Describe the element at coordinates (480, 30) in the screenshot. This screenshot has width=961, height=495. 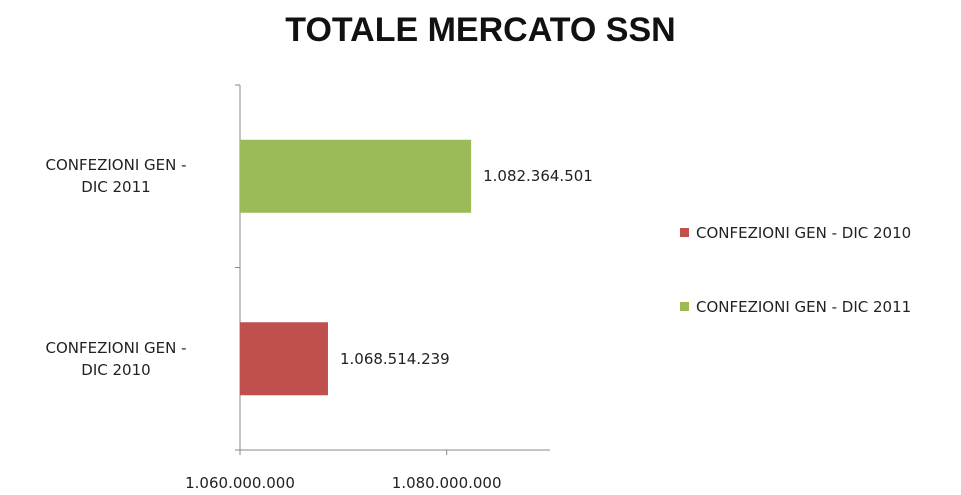
I see `chart-title: TOTALE MERCATO SSN` at that location.